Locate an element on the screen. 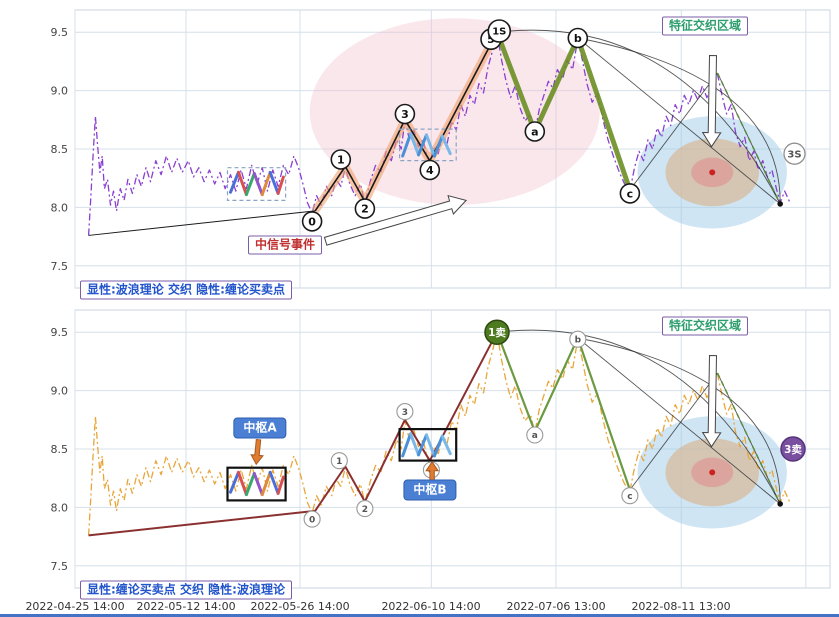 This screenshot has width=839, height=617. svg-text: 5 is located at coordinates (491, 39).